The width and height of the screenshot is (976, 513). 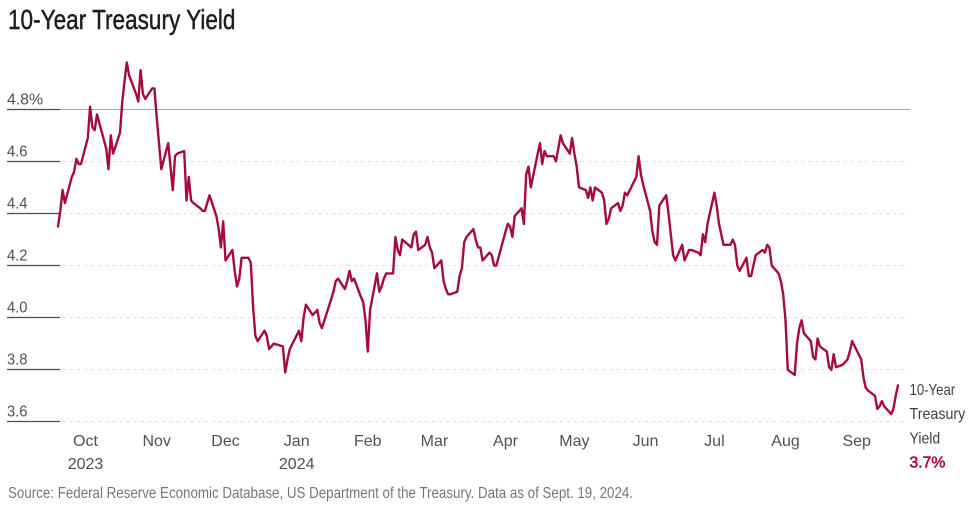 What do you see at coordinates (17, 412) in the screenshot?
I see `svg-text: 3.6` at bounding box center [17, 412].